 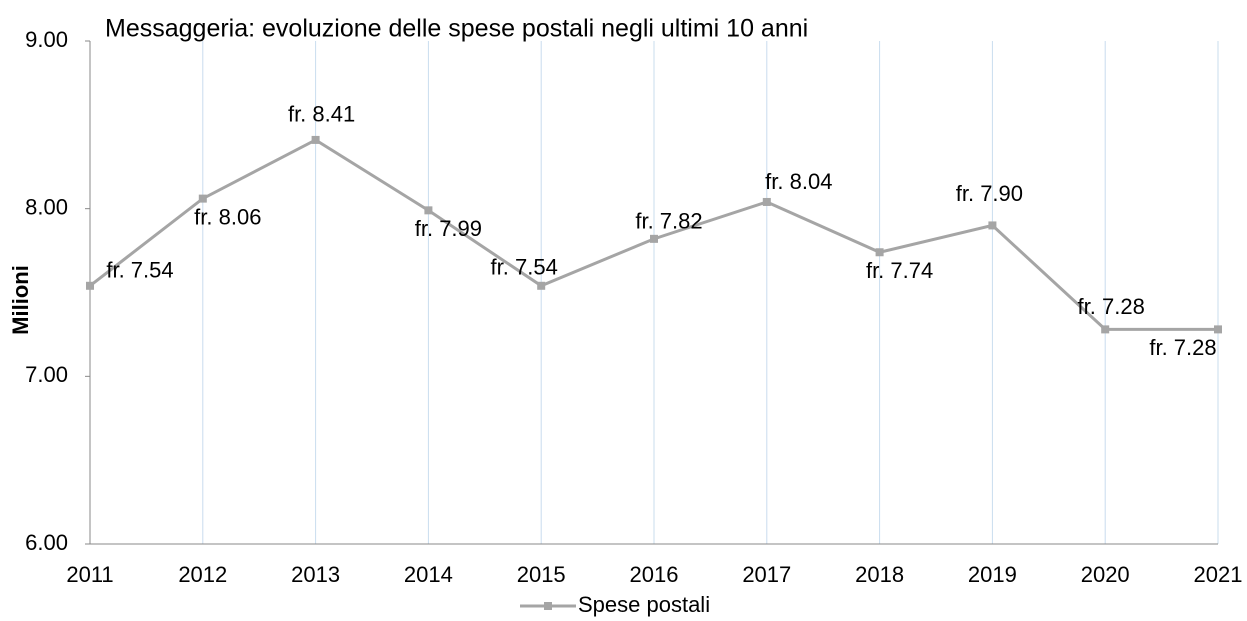 I want to click on data-label: fr. 7.90, so click(x=989, y=193).